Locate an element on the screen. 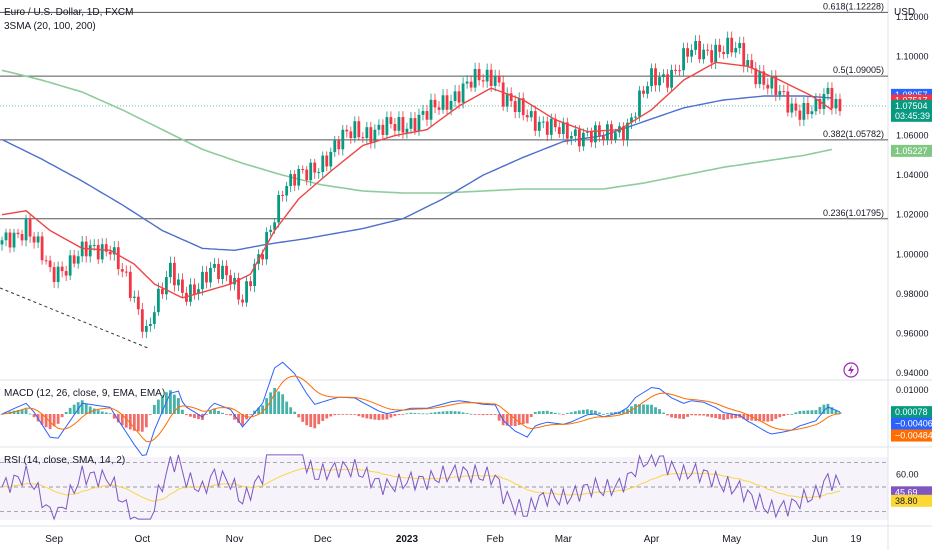 This screenshot has height=555, width=932. price-tick: 1.10000 is located at coordinates (912, 56).